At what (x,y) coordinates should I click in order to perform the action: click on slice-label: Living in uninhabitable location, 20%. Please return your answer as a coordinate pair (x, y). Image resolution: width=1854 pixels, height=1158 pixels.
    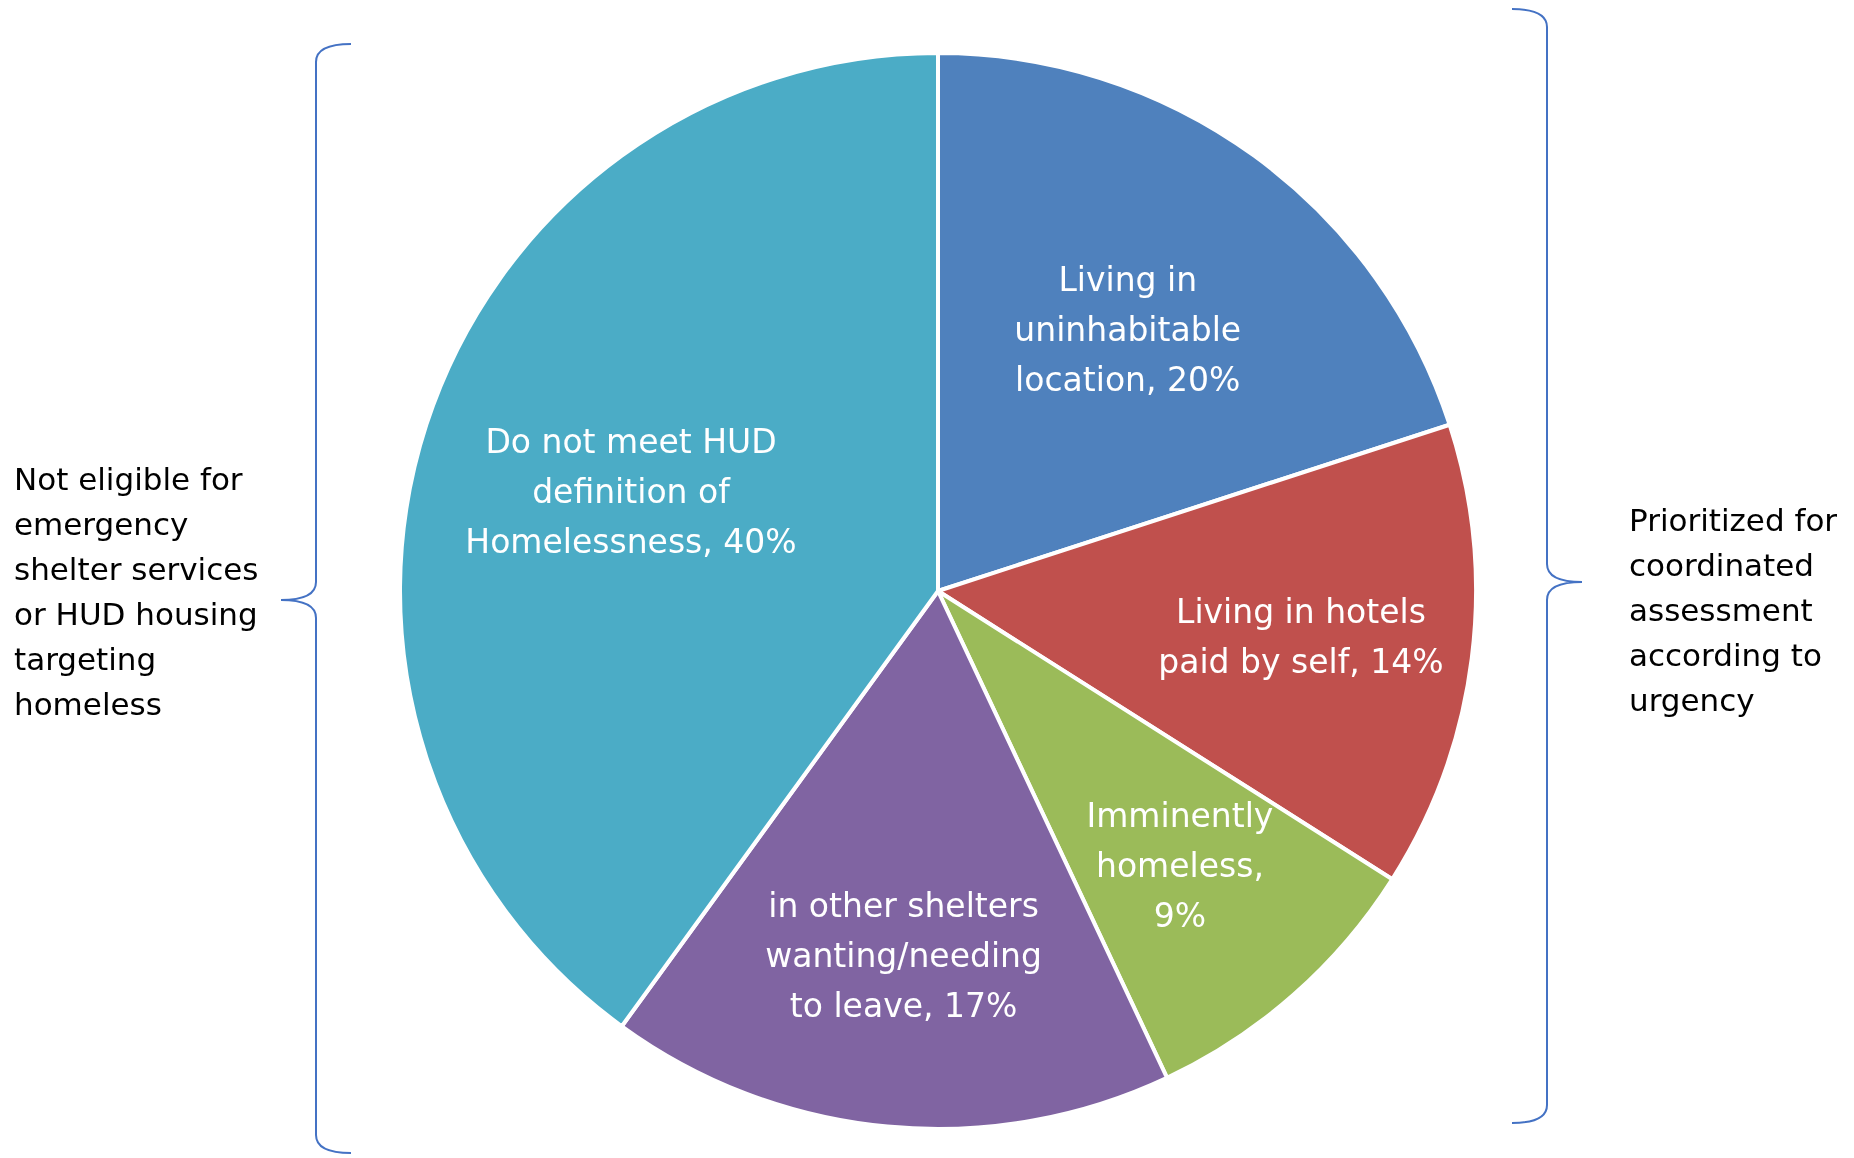
    Looking at the image, I should click on (1128, 330).